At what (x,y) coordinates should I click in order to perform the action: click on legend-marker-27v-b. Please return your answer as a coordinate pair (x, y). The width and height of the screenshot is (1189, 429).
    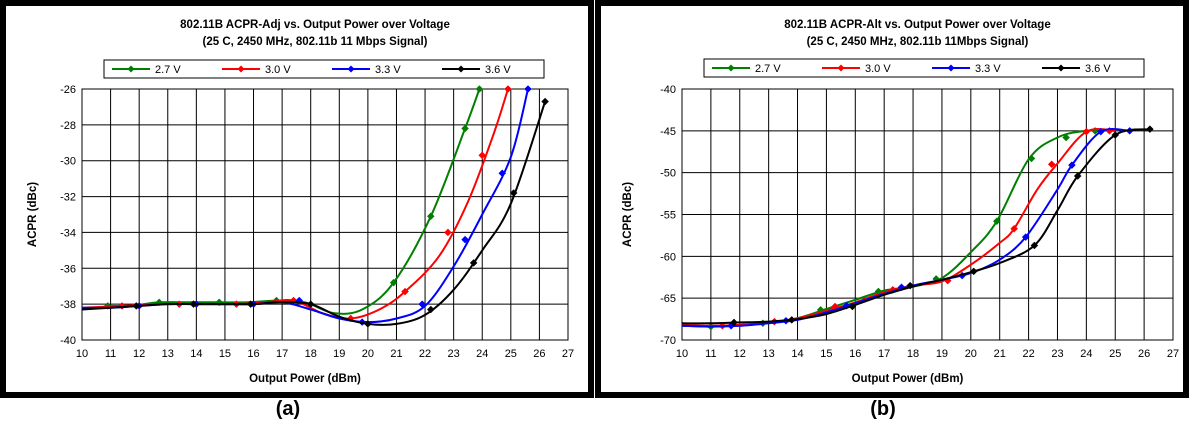
    Looking at the image, I should click on (731, 68).